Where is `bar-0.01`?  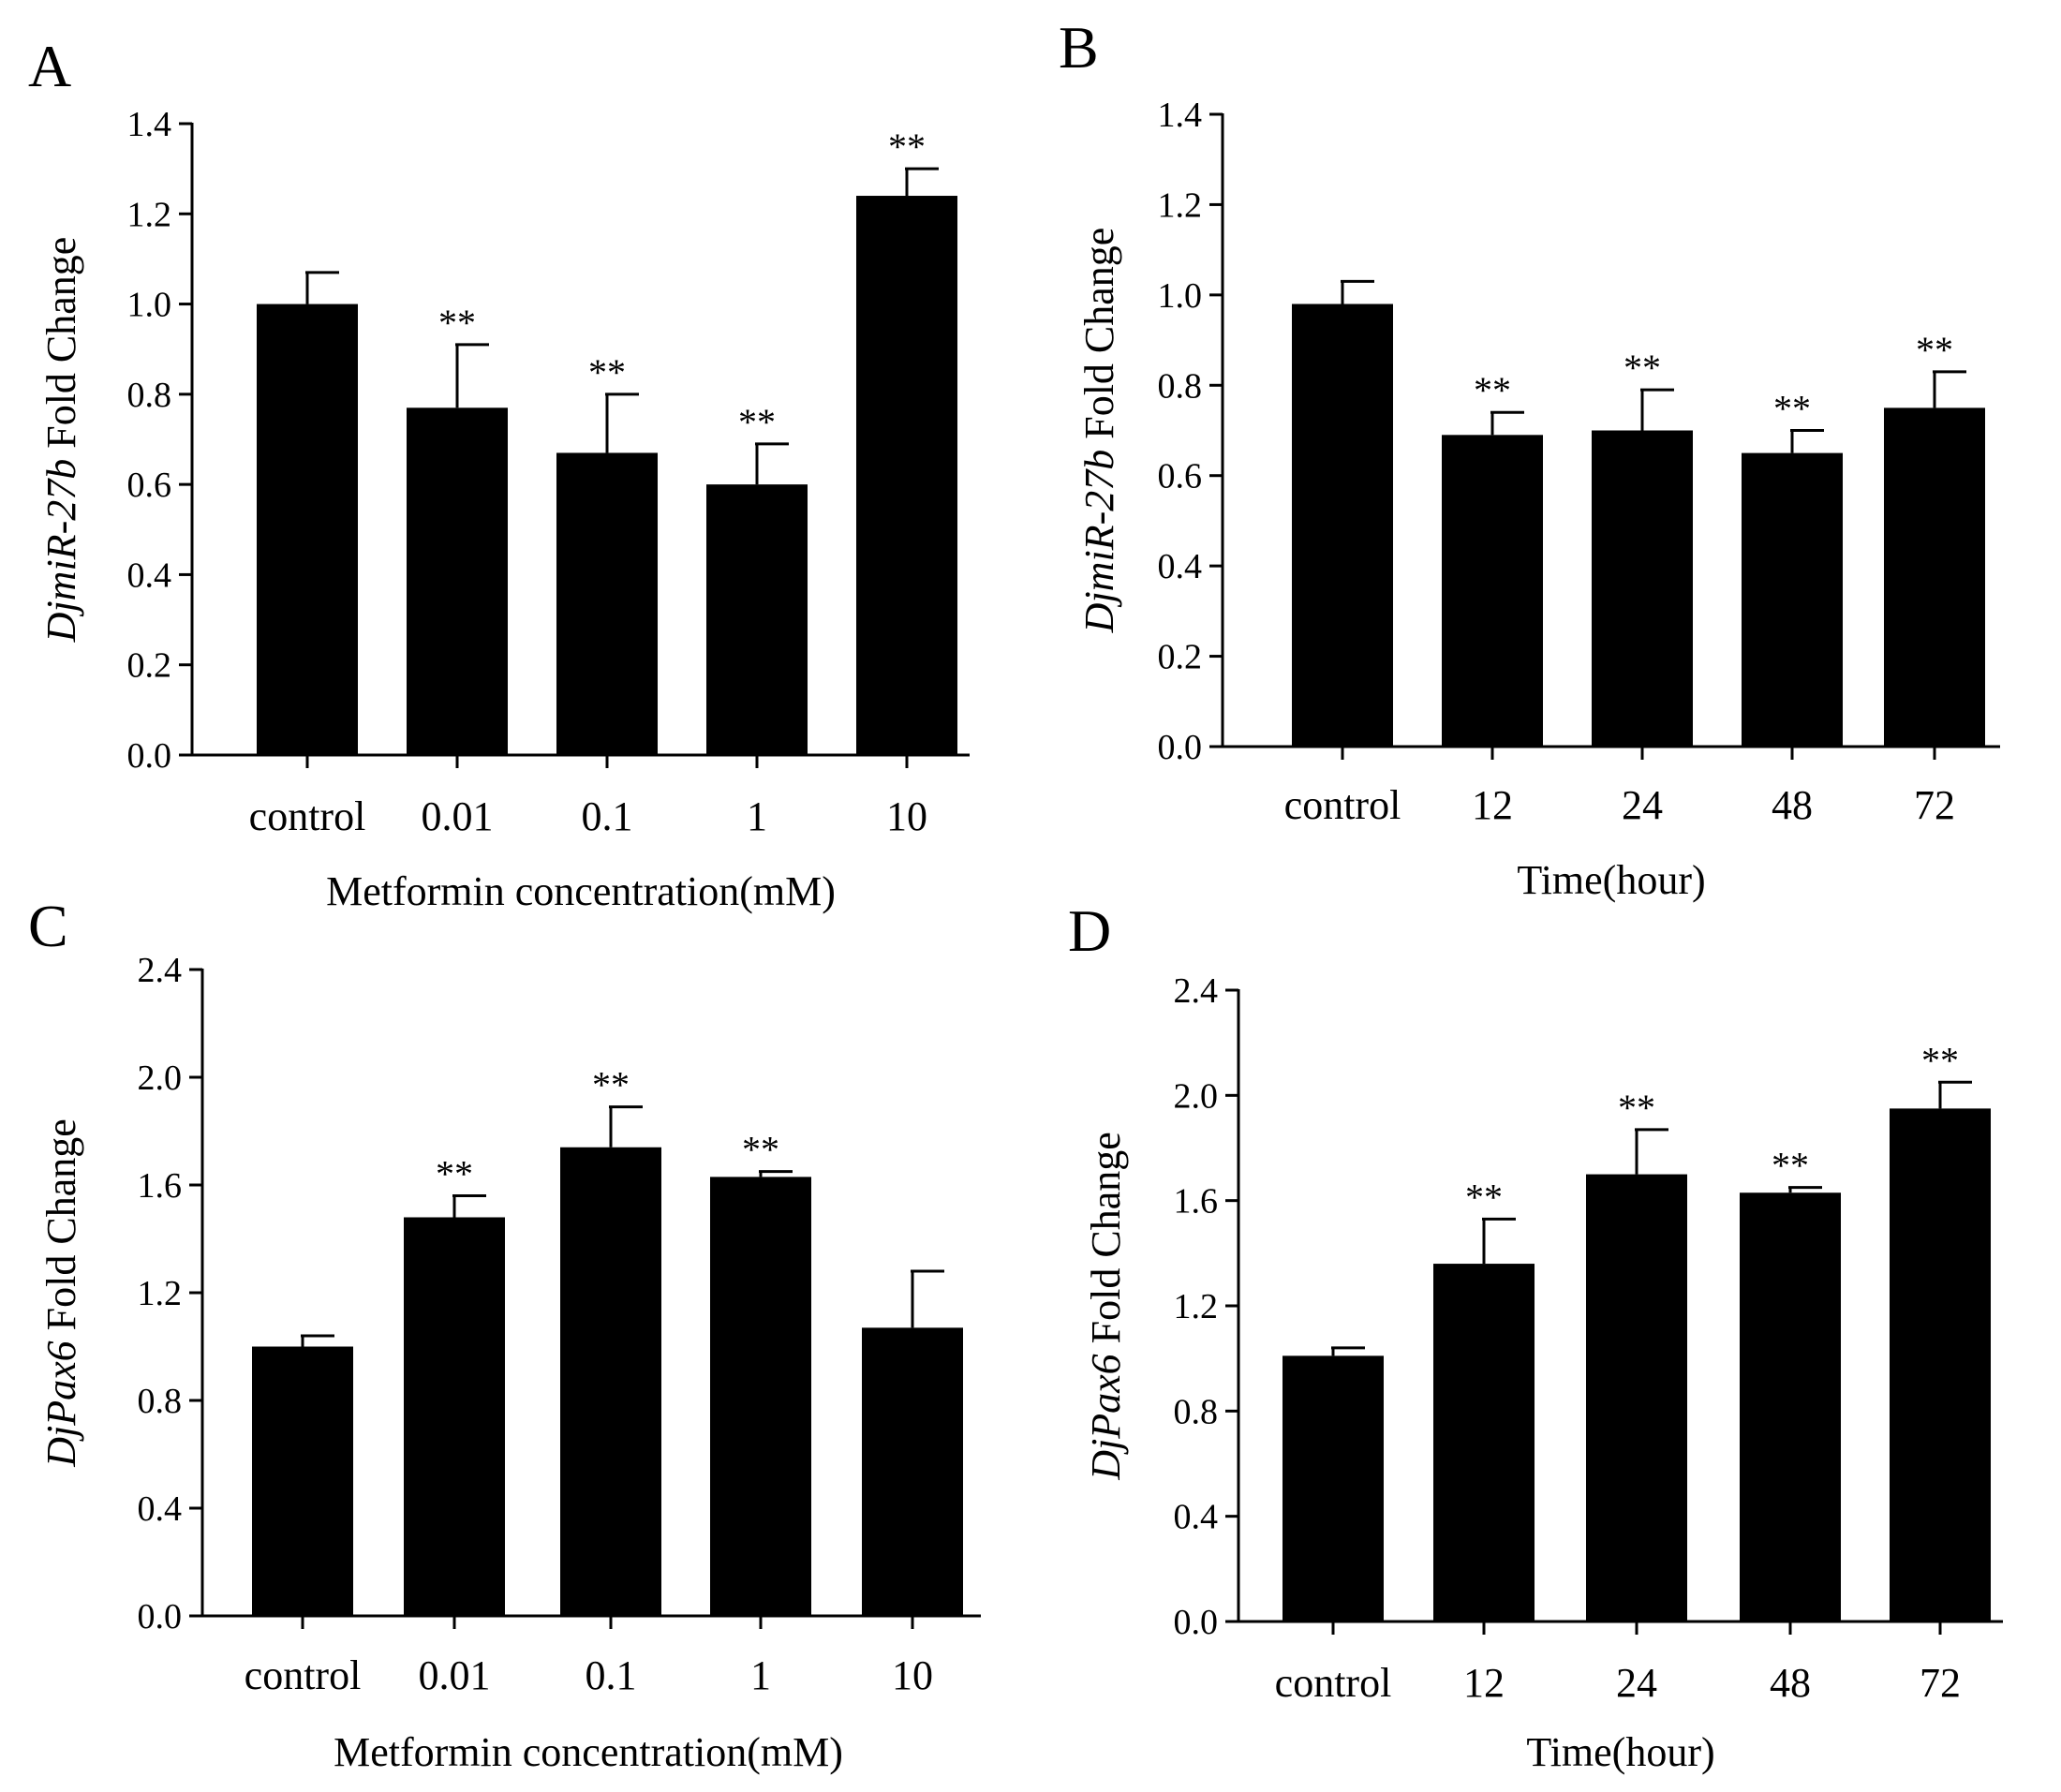
bar-0.01 is located at coordinates (457, 581).